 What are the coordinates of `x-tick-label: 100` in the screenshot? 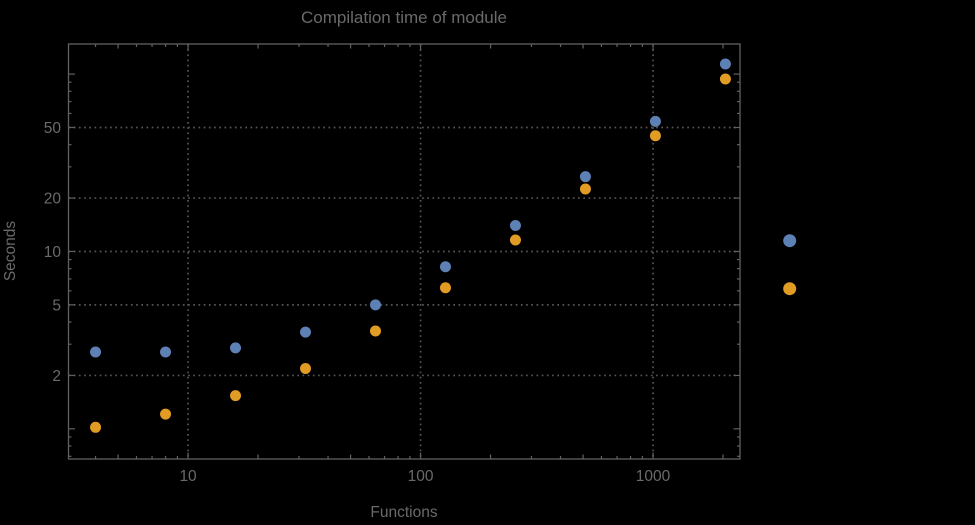 It's located at (421, 476).